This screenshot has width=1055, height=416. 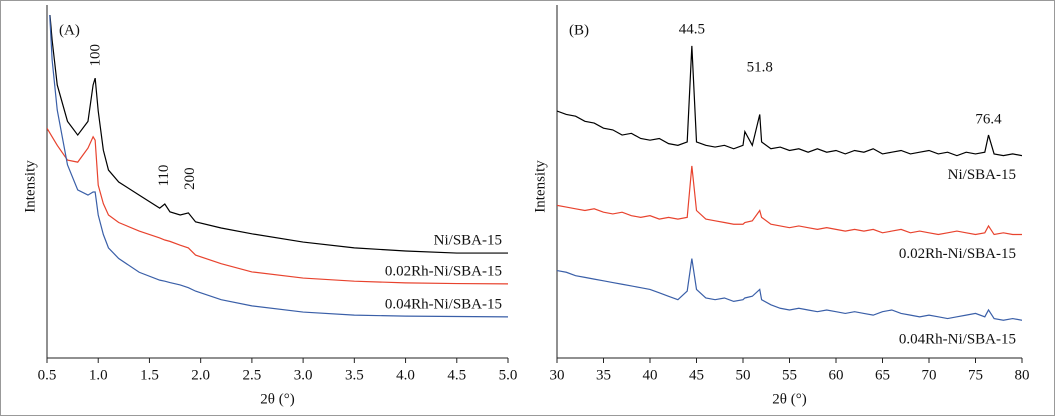 I want to click on x-tick-label: 35, so click(x=603, y=375).